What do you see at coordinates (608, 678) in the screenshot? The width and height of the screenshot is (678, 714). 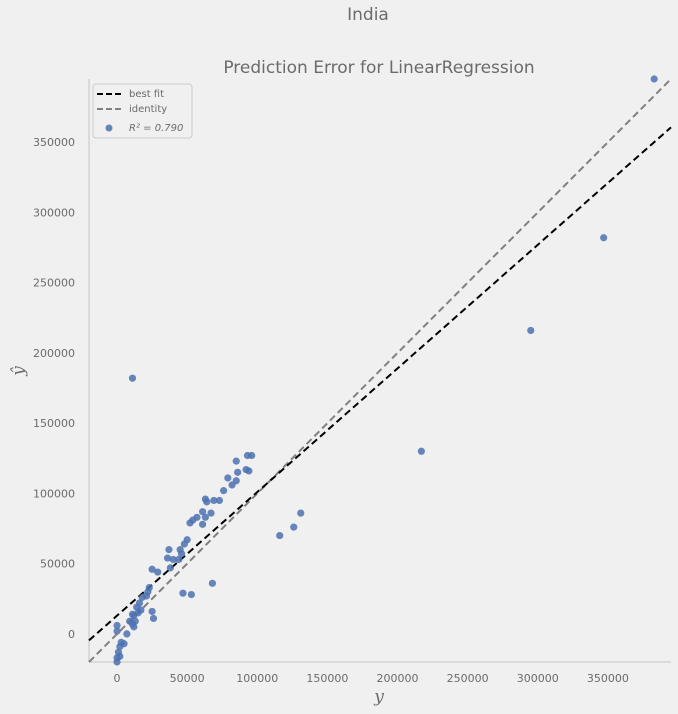 I see `x-tick-label: 350000` at bounding box center [608, 678].